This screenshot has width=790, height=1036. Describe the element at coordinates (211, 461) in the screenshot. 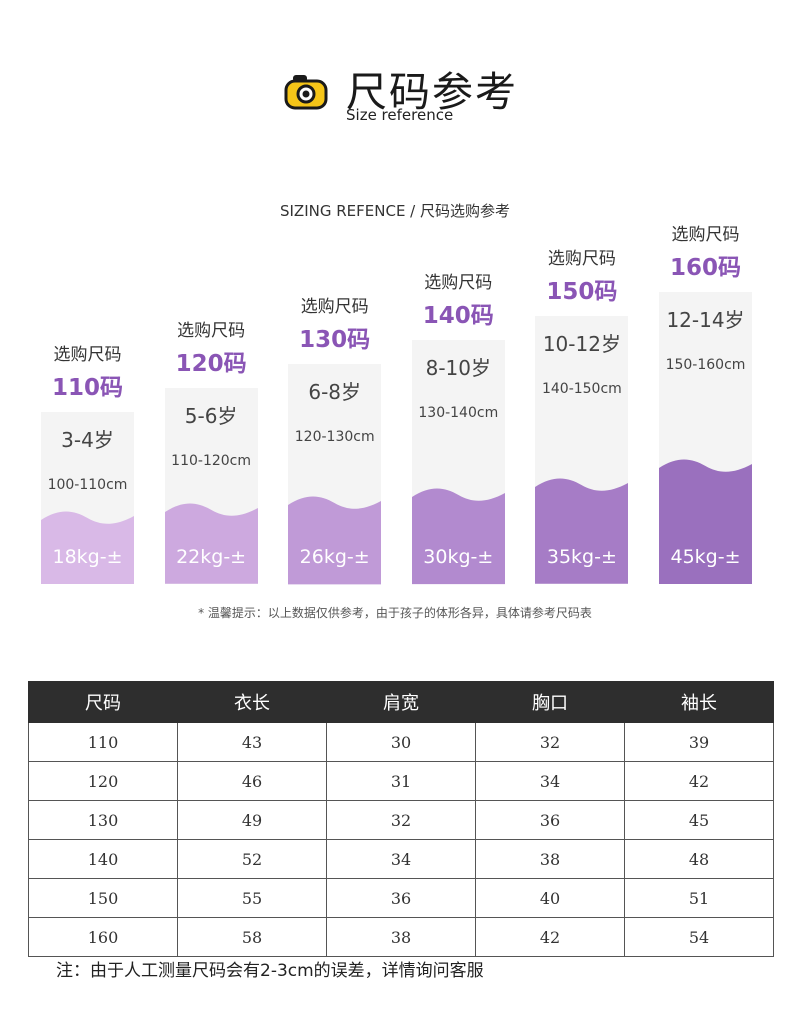

I see `height-label: 110-120cm` at that location.